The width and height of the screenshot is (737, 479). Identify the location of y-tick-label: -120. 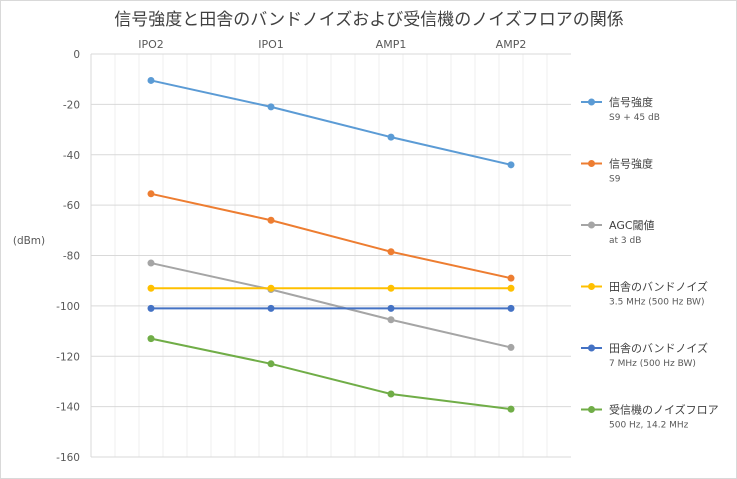
(68, 357).